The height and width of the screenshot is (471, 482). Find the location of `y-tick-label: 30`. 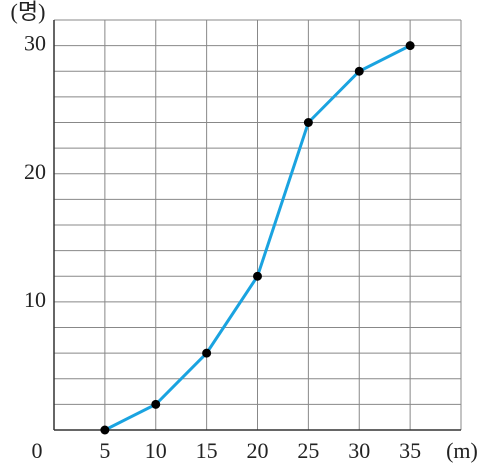

y-tick-label: 30 is located at coordinates (35, 43).